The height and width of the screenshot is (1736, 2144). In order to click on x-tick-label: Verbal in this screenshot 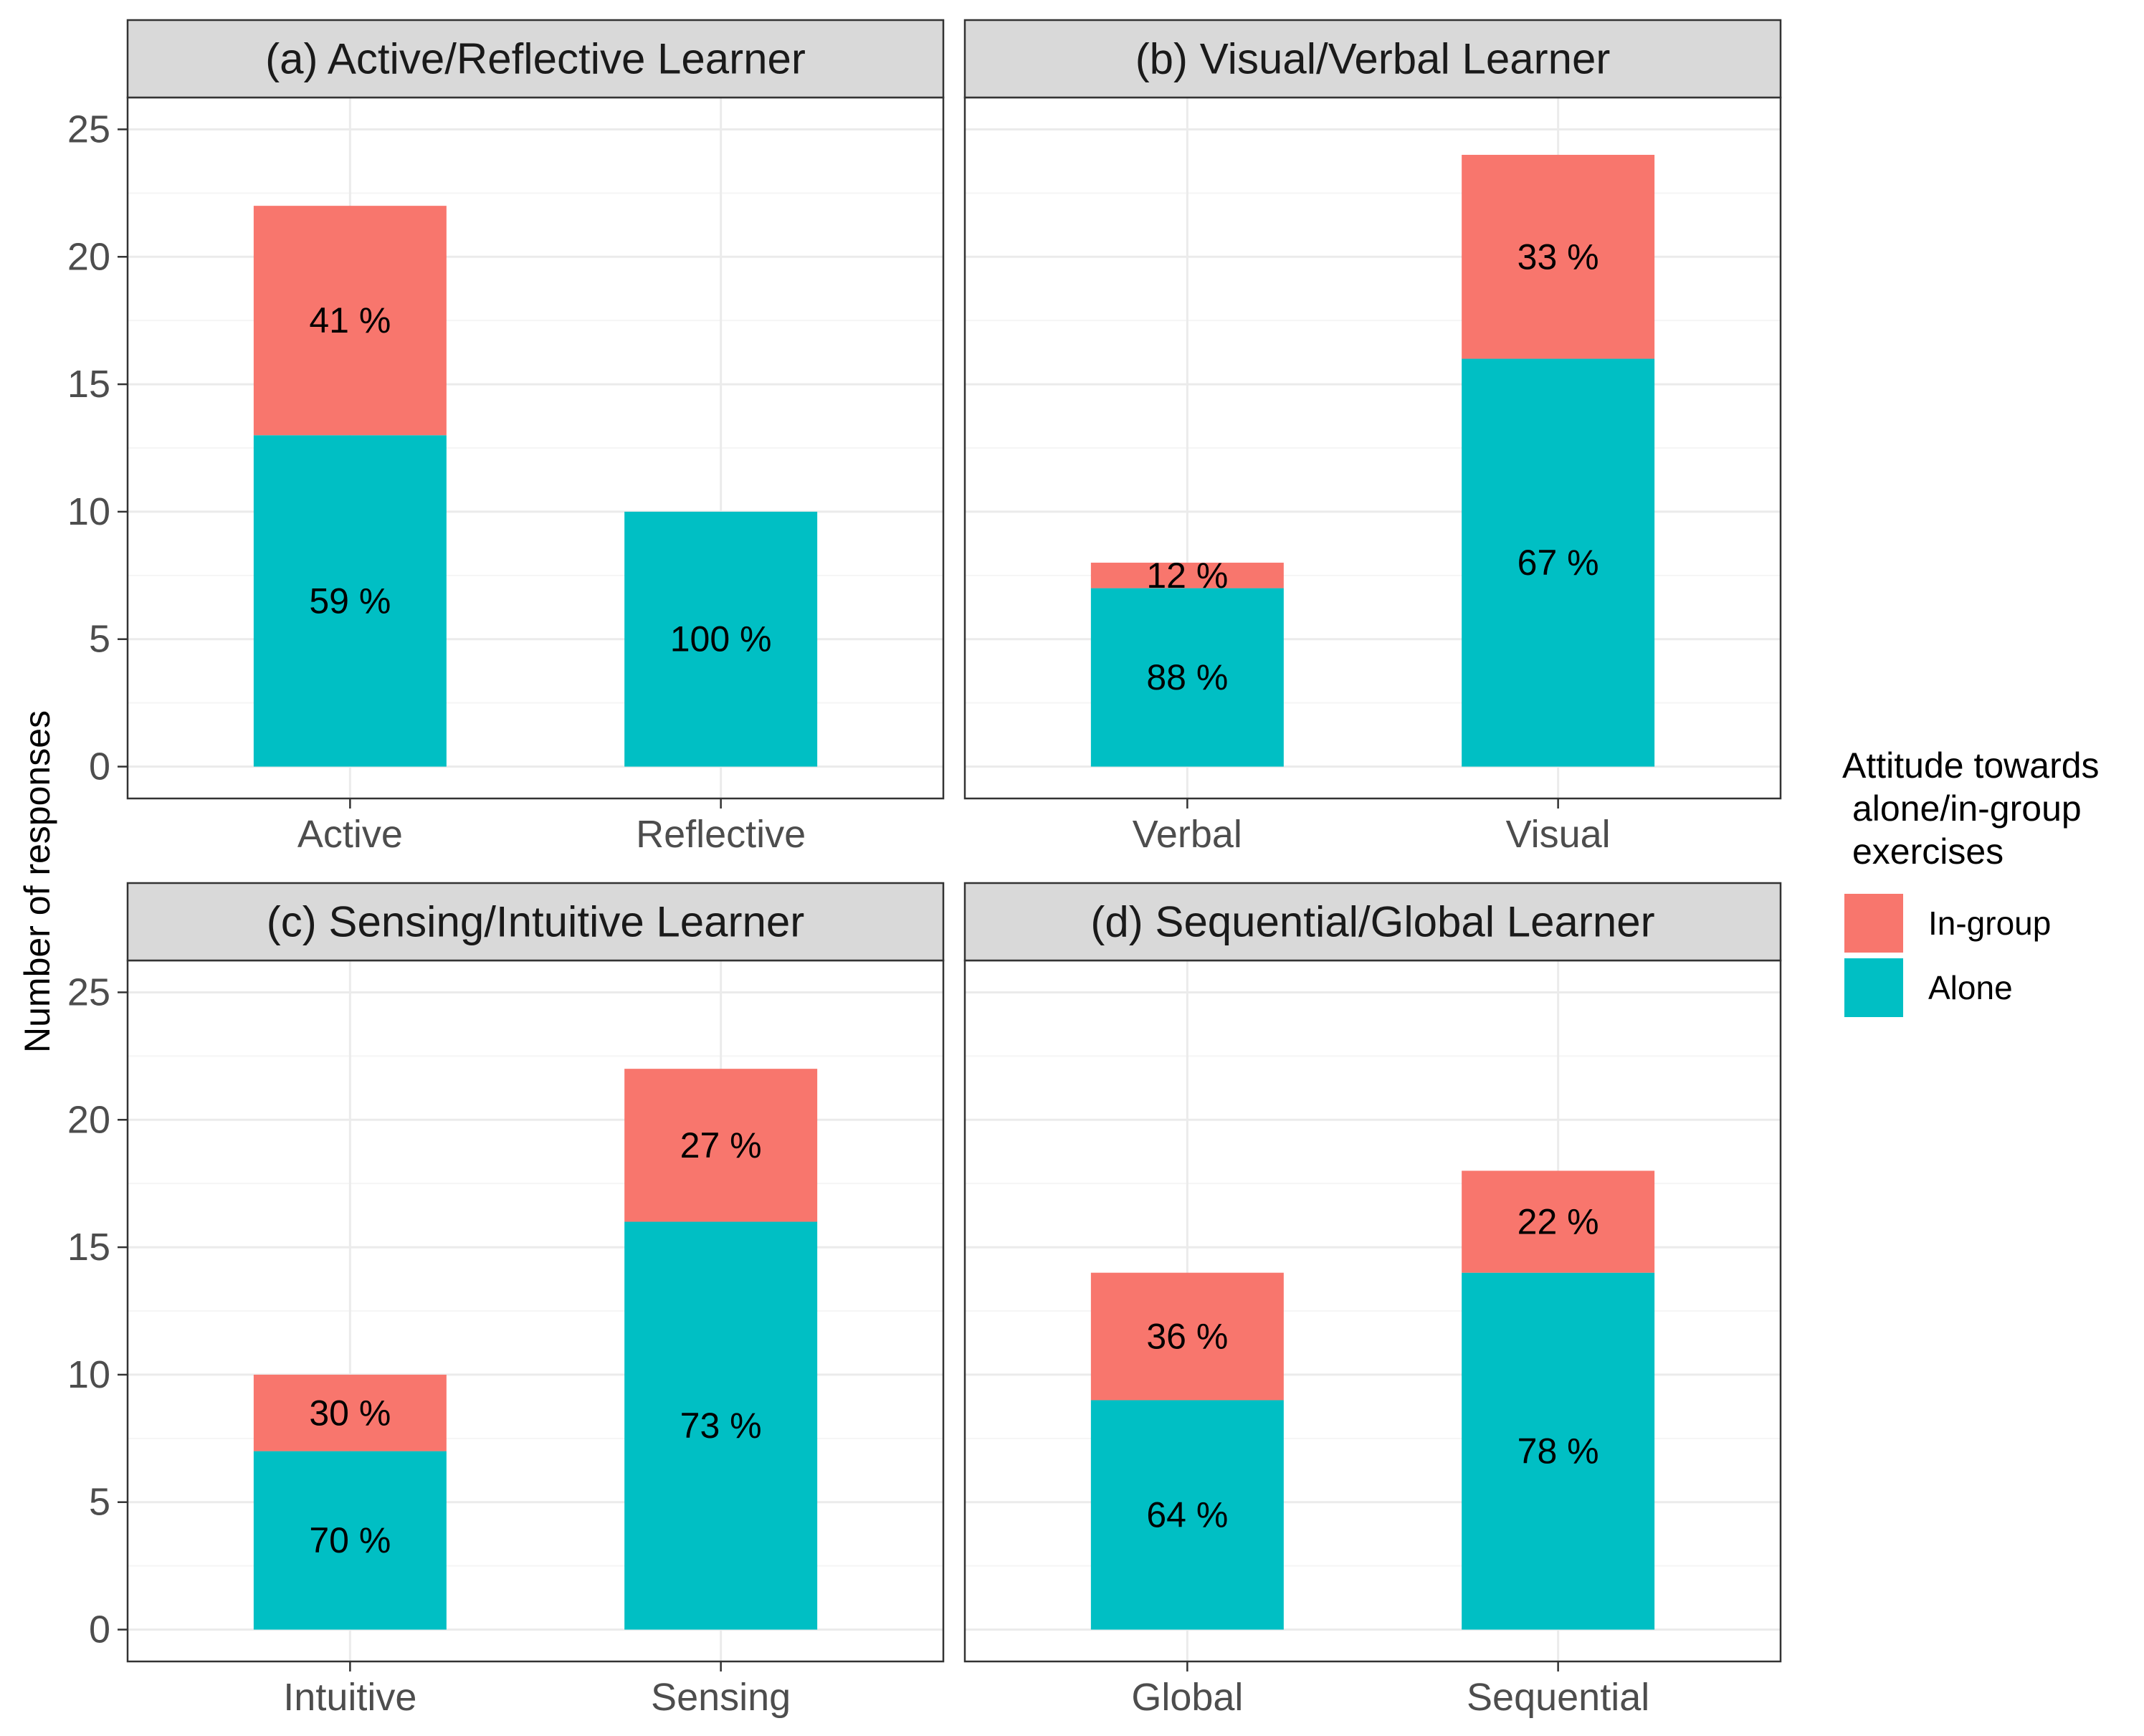, I will do `click(1187, 834)`.